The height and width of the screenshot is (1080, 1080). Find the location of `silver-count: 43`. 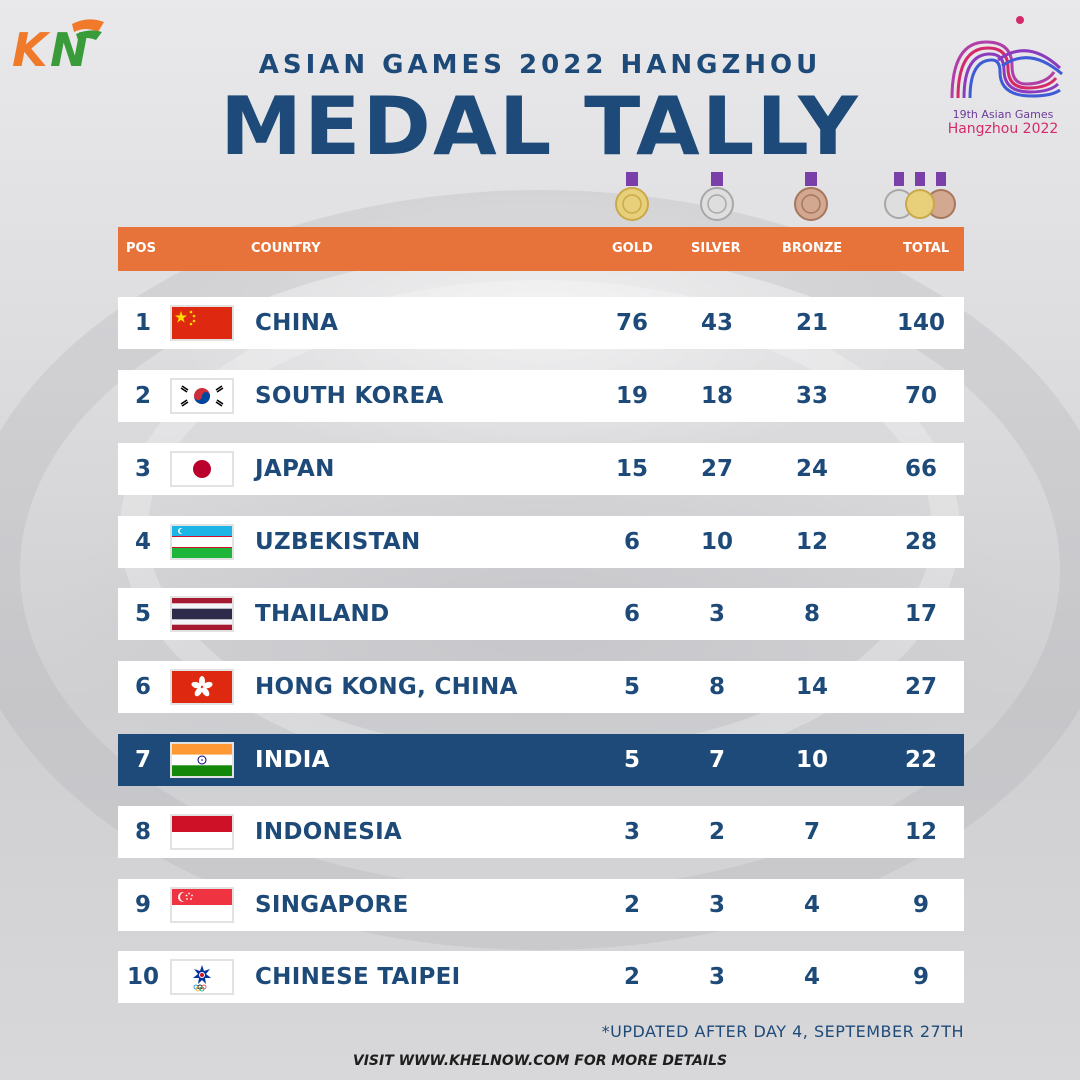

silver-count: 43 is located at coordinates (716, 323).